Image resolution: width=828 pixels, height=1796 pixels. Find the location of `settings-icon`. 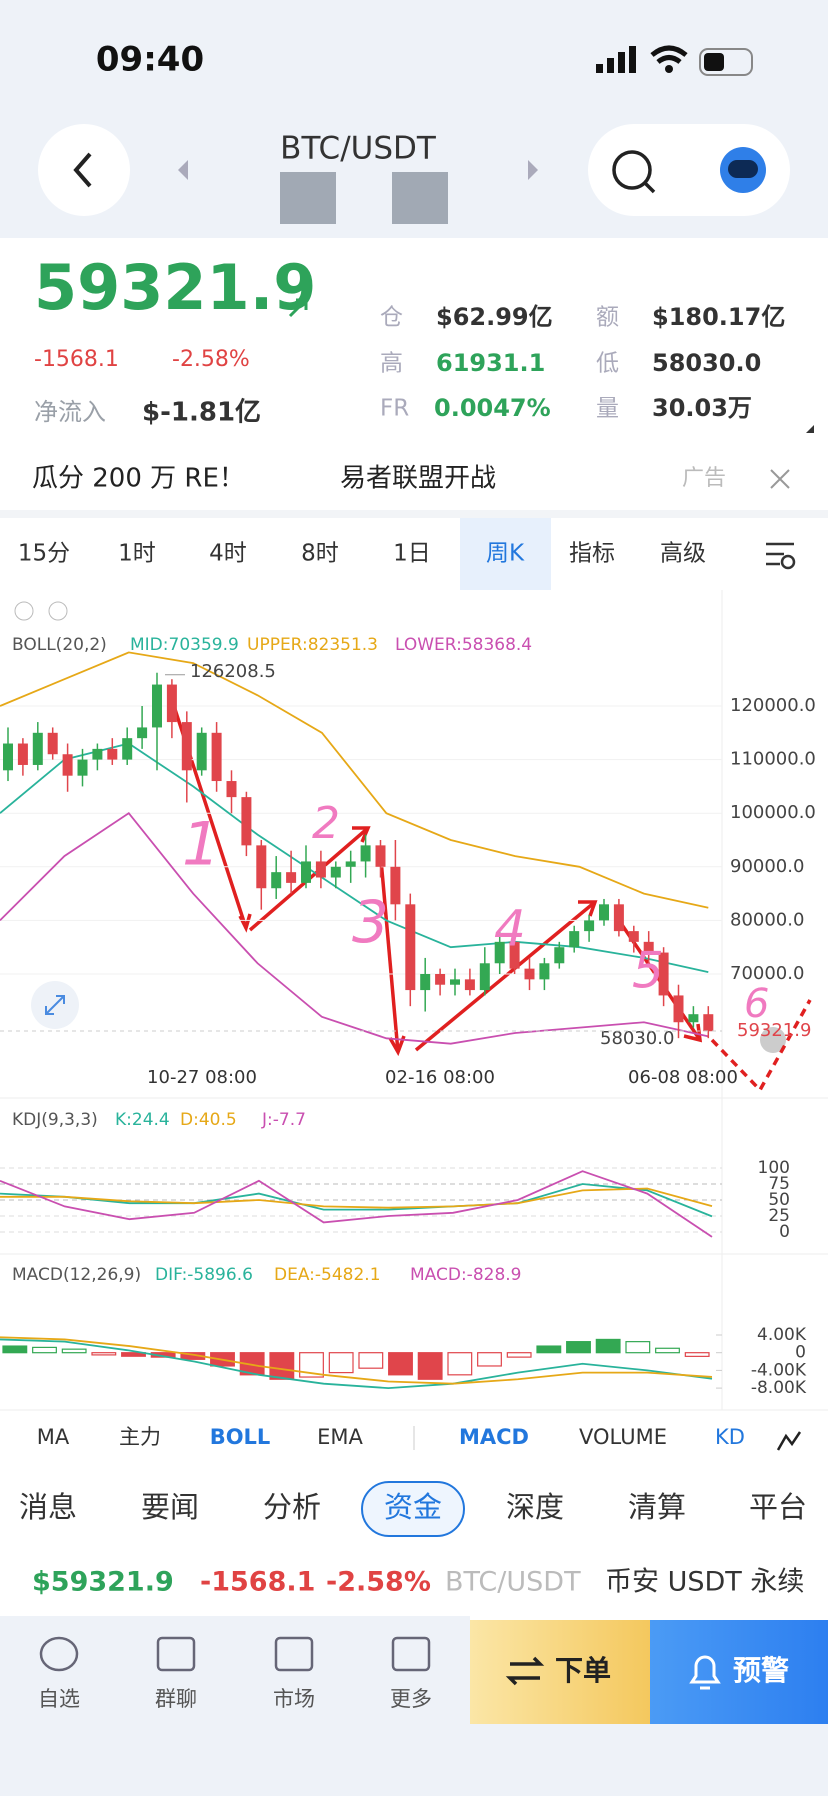

settings-icon is located at coordinates (781, 556).